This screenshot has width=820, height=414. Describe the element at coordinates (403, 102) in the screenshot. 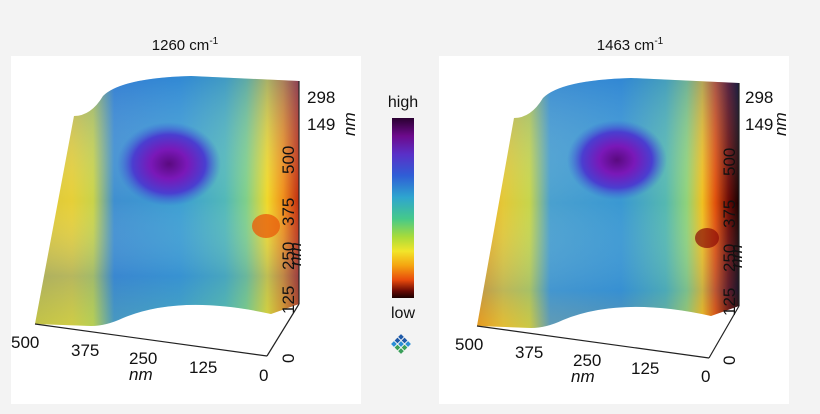

I see `colorbar-high-label: high` at that location.